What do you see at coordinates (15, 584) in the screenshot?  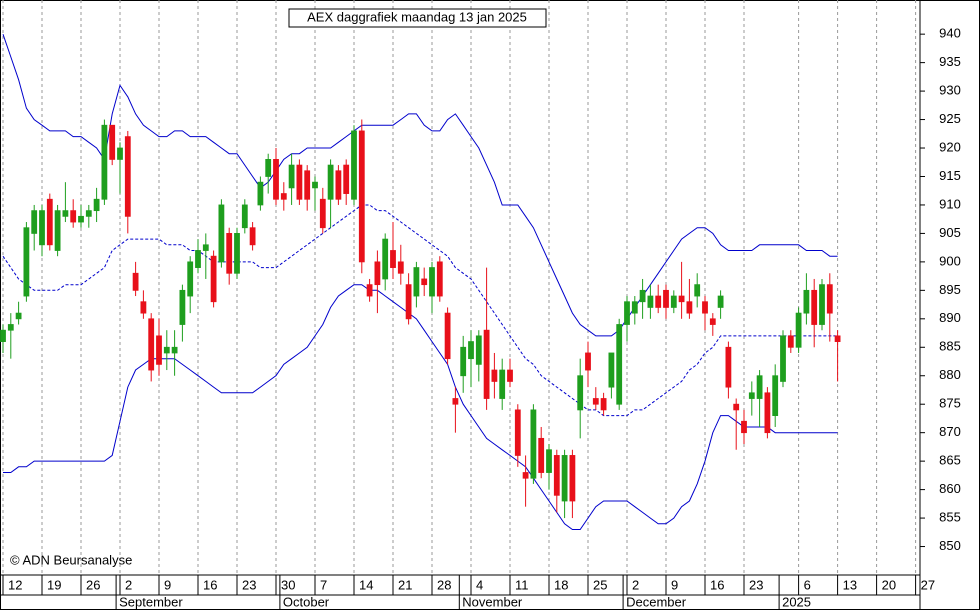 I see `x-tick-label: 12` at bounding box center [15, 584].